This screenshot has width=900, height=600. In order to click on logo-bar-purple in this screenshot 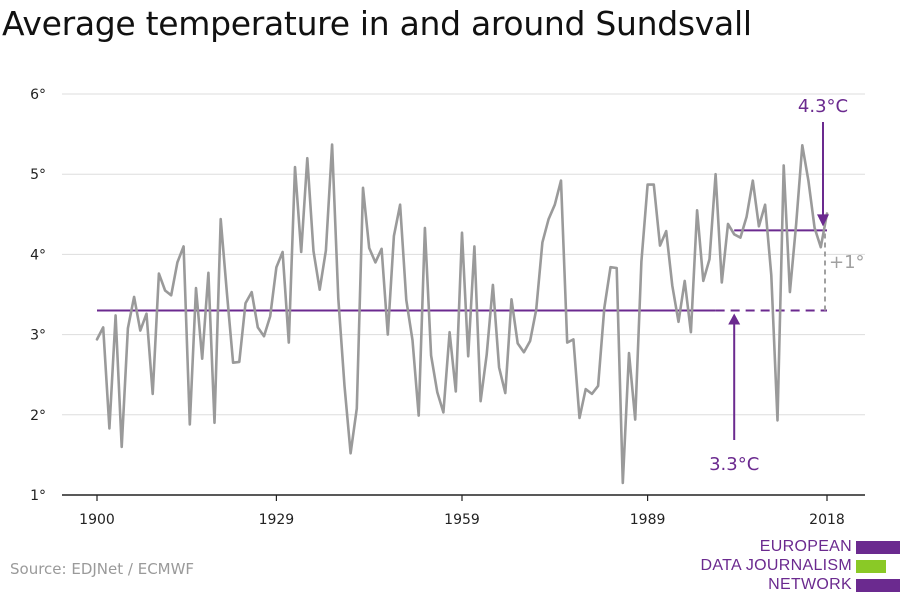, I will do `click(878, 547)`.